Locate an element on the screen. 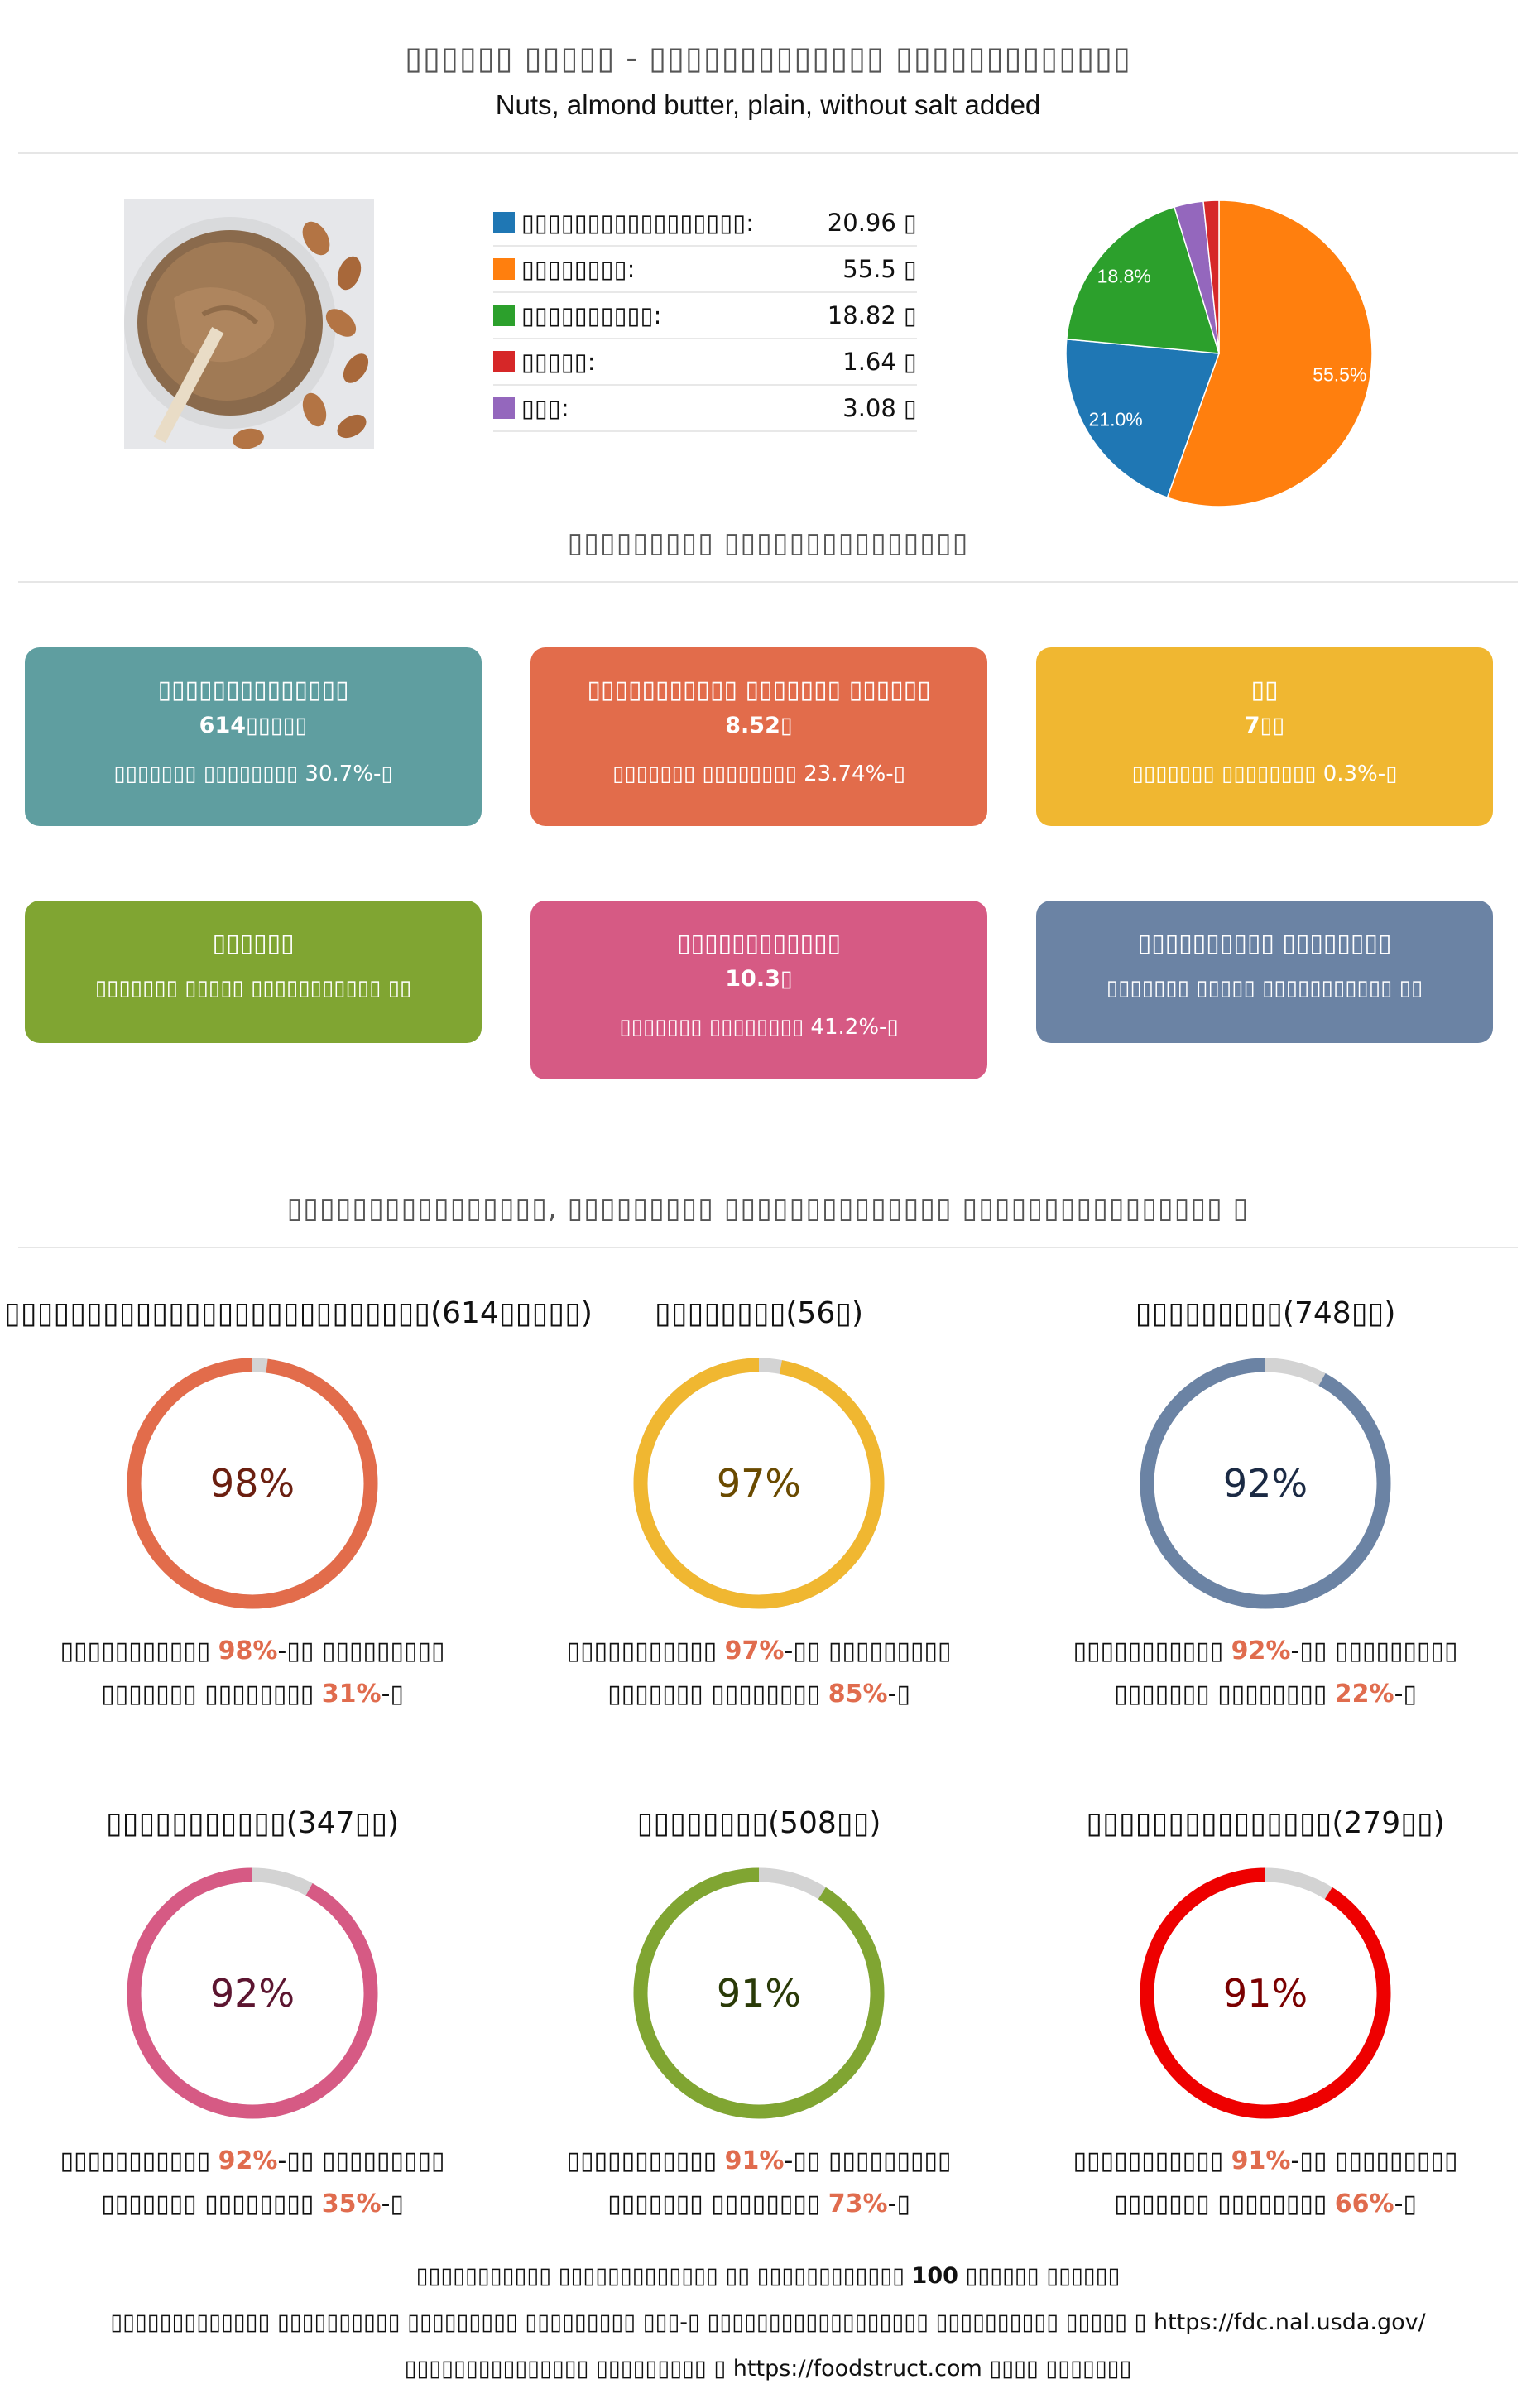  legend-row: ▯▯▯▯▯▯▯▯▯▯: 18.82 ▯ is located at coordinates (705, 316).